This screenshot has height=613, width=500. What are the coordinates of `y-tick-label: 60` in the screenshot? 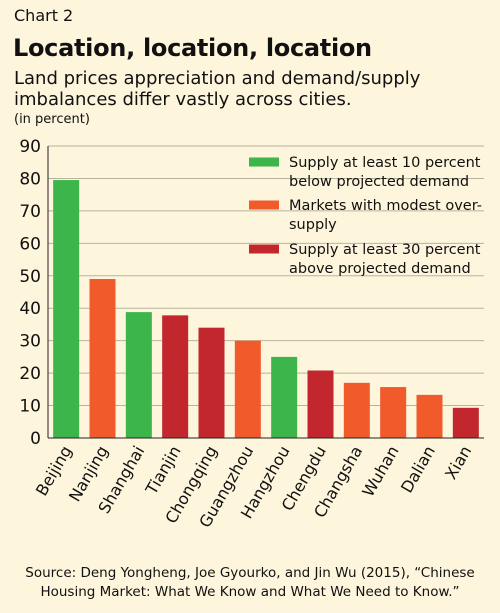 It's located at (30, 244).